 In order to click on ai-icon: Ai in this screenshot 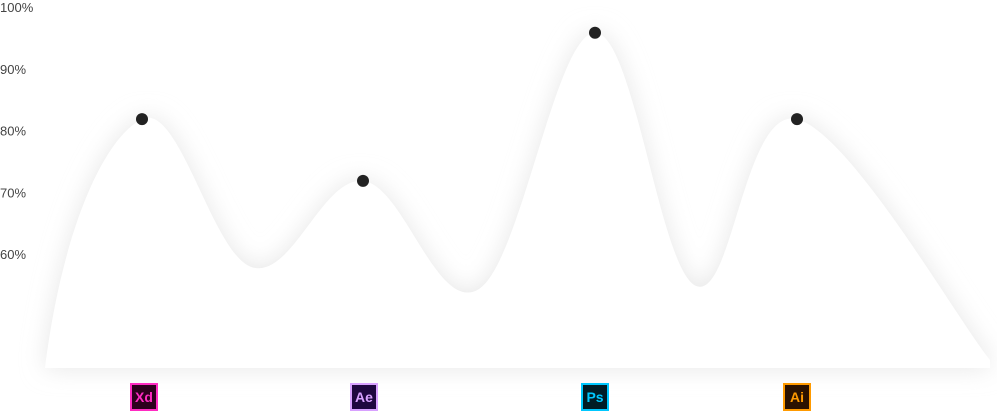, I will do `click(797, 397)`.